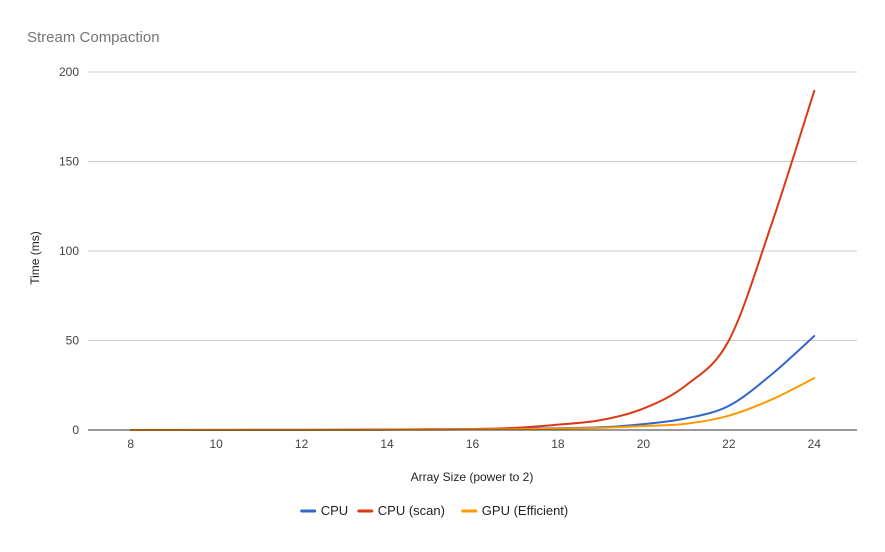 The image size is (885, 552). I want to click on x-tick-label: 16, so click(473, 444).